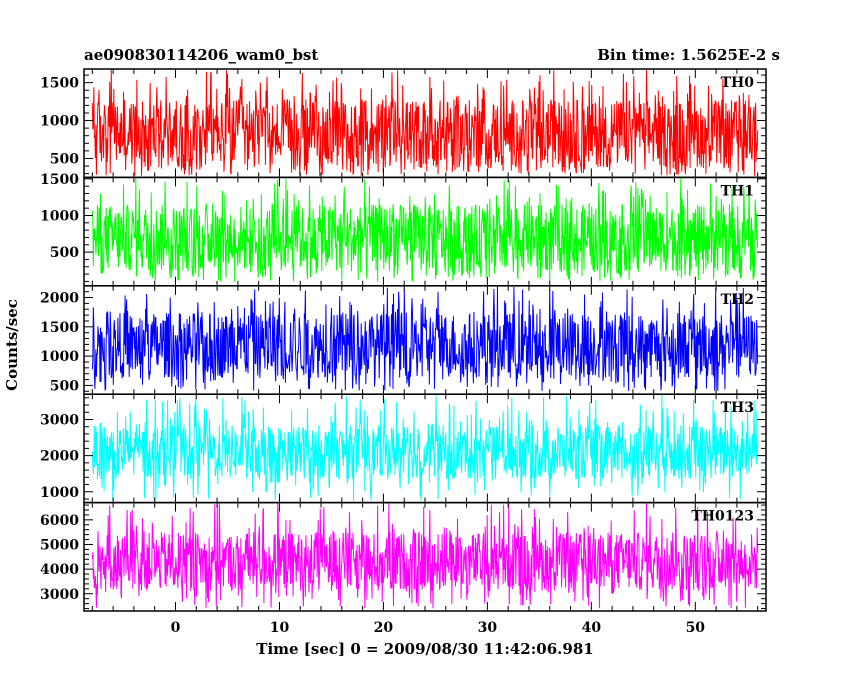  I want to click on panel-label-th0: TH0, so click(738, 83).